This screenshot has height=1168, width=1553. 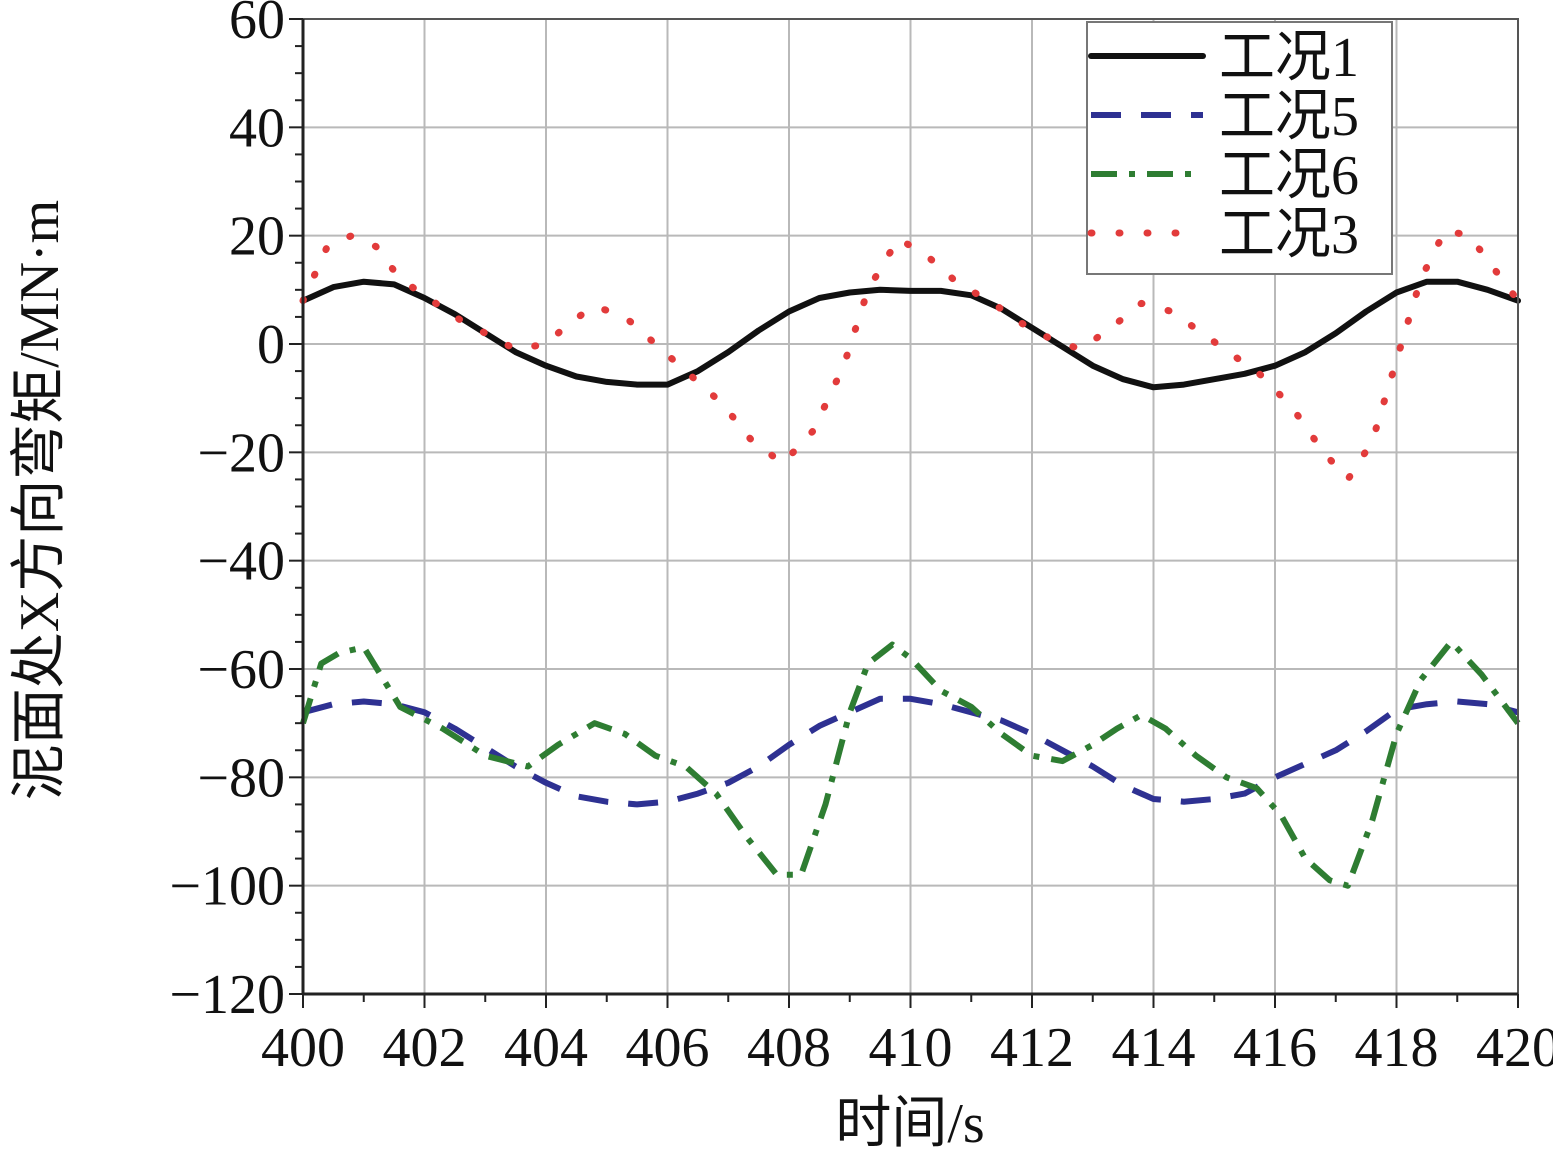 I want to click on x-tick-label: 406, so click(x=668, y=1048).